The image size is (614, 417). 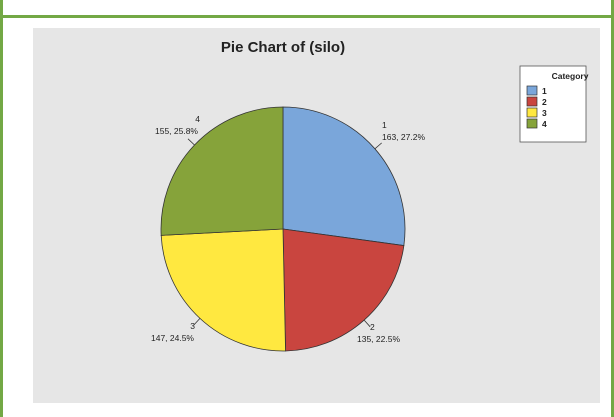 I want to click on legend-label-4: 4, so click(x=544, y=124).